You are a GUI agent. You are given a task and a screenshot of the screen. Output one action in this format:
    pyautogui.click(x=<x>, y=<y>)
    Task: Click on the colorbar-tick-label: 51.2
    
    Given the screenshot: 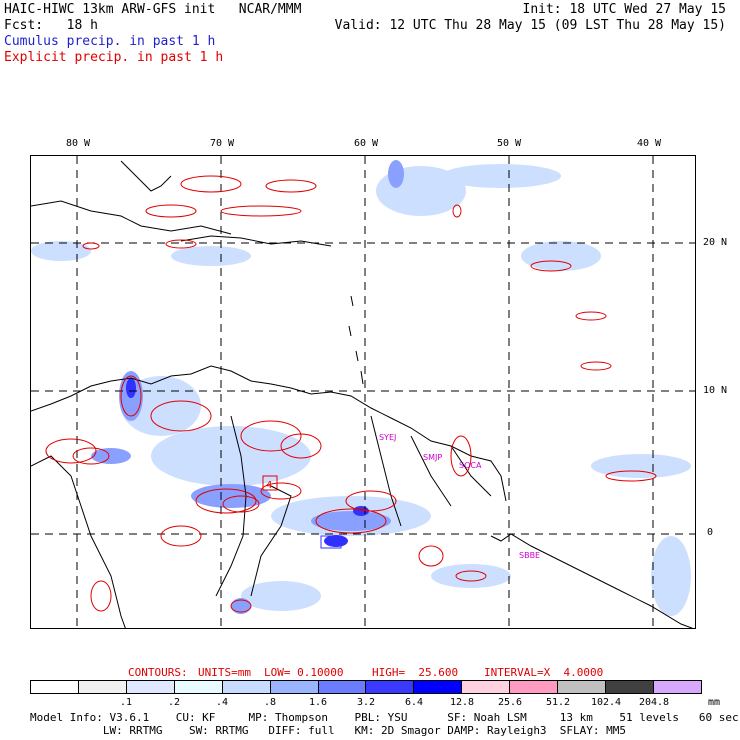 What is the action you would take?
    pyautogui.click(x=558, y=702)
    